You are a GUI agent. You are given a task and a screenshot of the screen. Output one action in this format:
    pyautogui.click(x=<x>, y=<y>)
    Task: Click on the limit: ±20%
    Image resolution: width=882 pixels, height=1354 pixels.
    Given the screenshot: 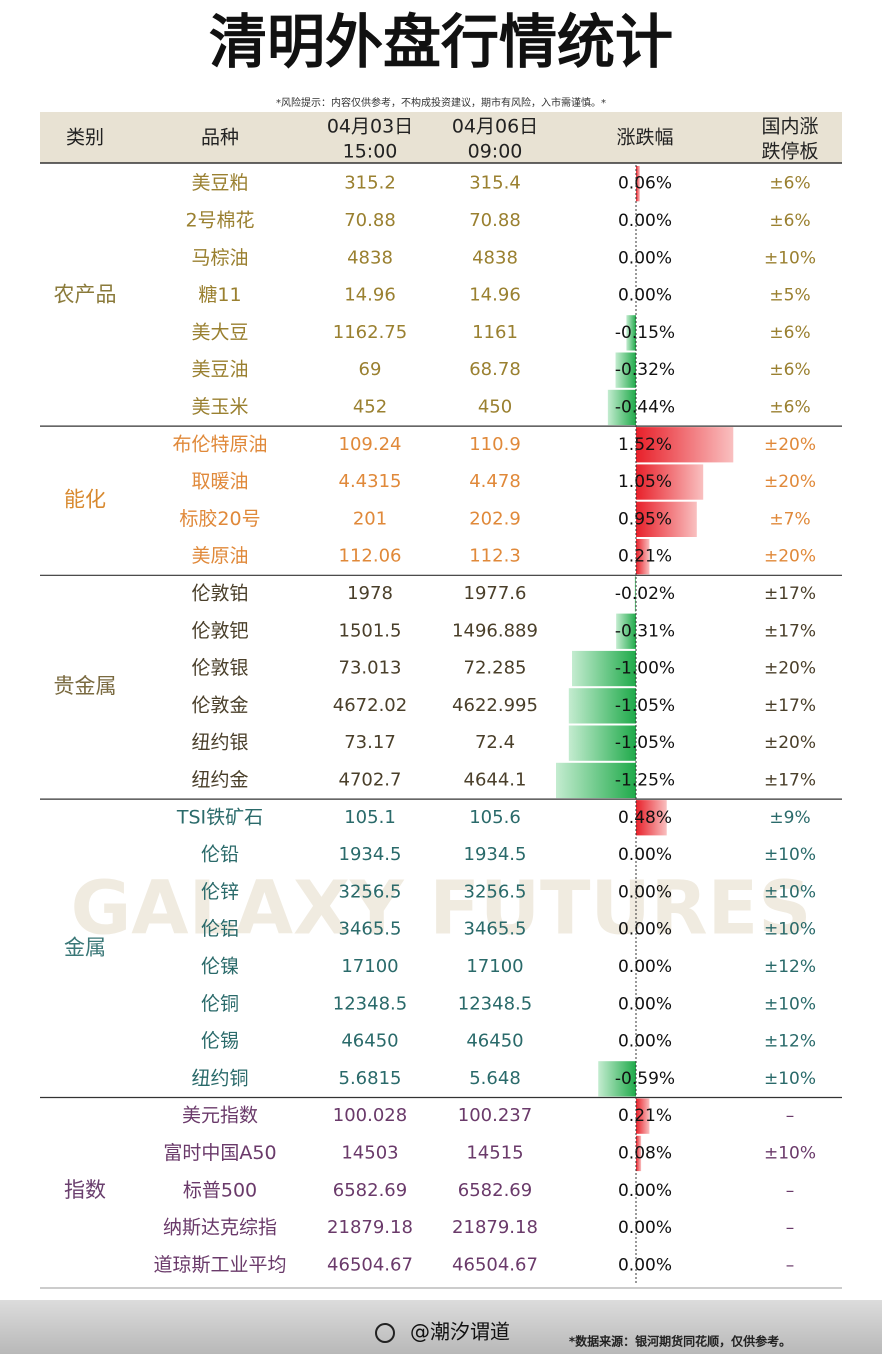 What is the action you would take?
    pyautogui.click(x=790, y=445)
    